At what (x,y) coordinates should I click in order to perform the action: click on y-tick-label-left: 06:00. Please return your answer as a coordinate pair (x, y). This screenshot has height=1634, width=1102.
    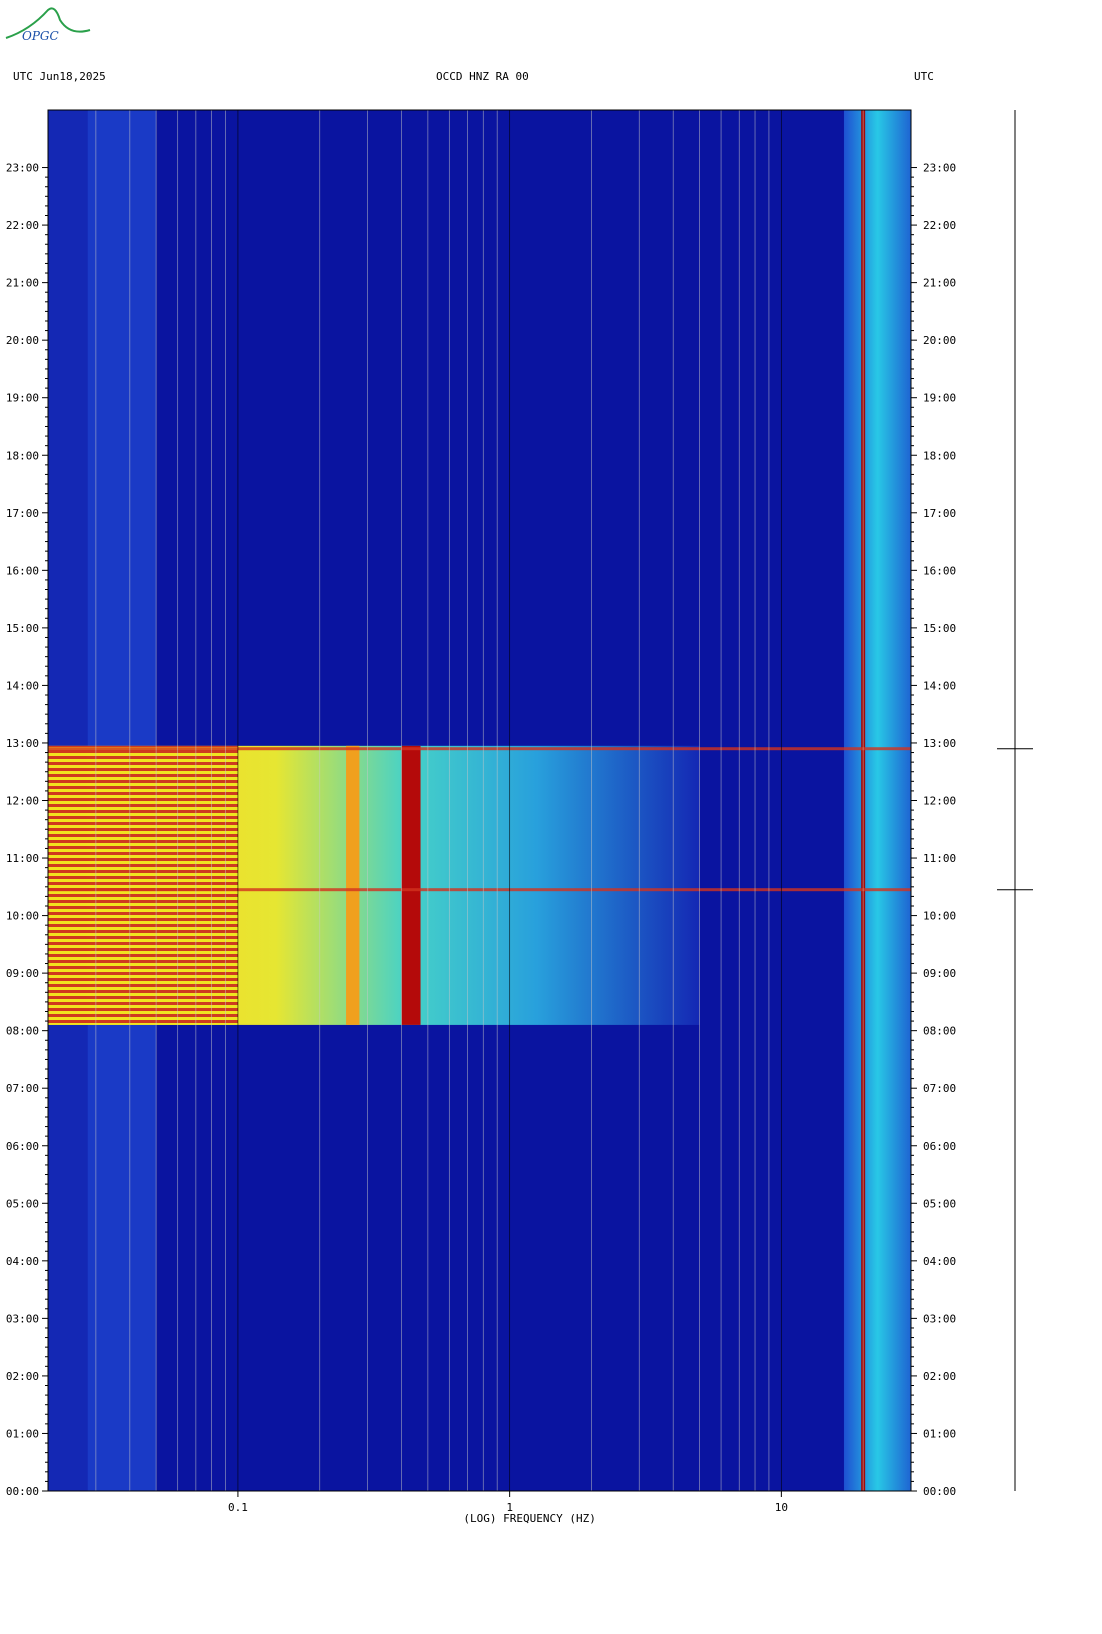
    Looking at the image, I should click on (22, 1146).